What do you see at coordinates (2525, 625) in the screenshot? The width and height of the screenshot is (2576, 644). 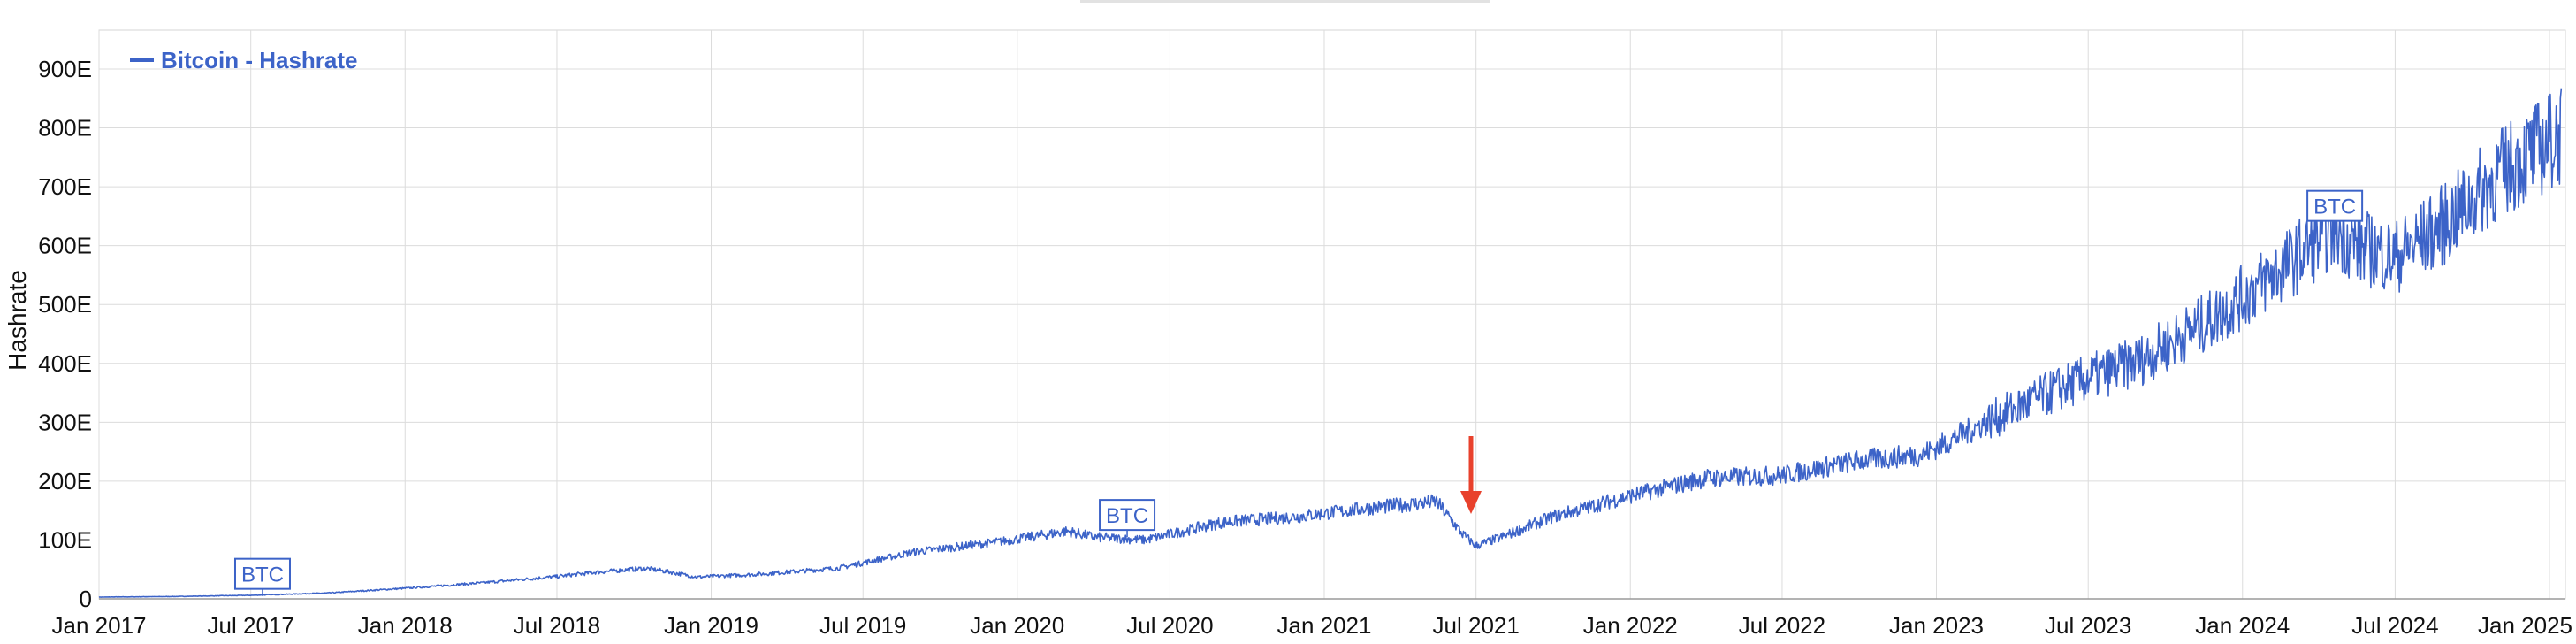 I see `x-tick-label: Jan 2025` at bounding box center [2525, 625].